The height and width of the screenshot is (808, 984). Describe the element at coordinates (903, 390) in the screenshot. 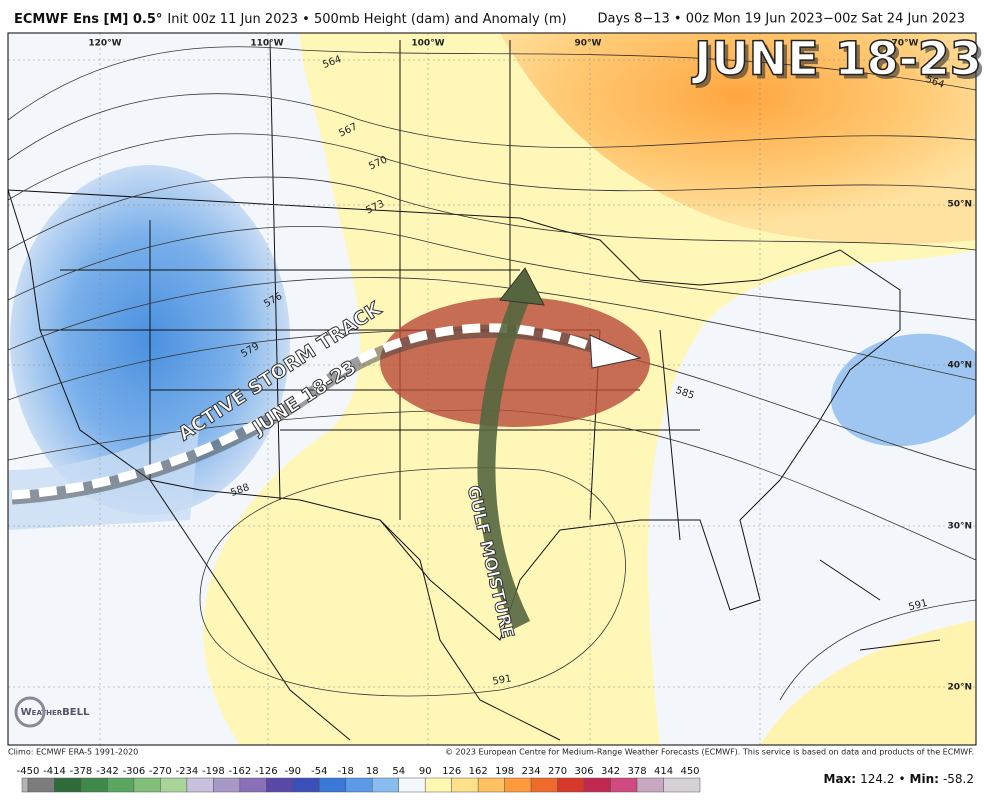

I see `negative-anomaly-atlantic` at that location.